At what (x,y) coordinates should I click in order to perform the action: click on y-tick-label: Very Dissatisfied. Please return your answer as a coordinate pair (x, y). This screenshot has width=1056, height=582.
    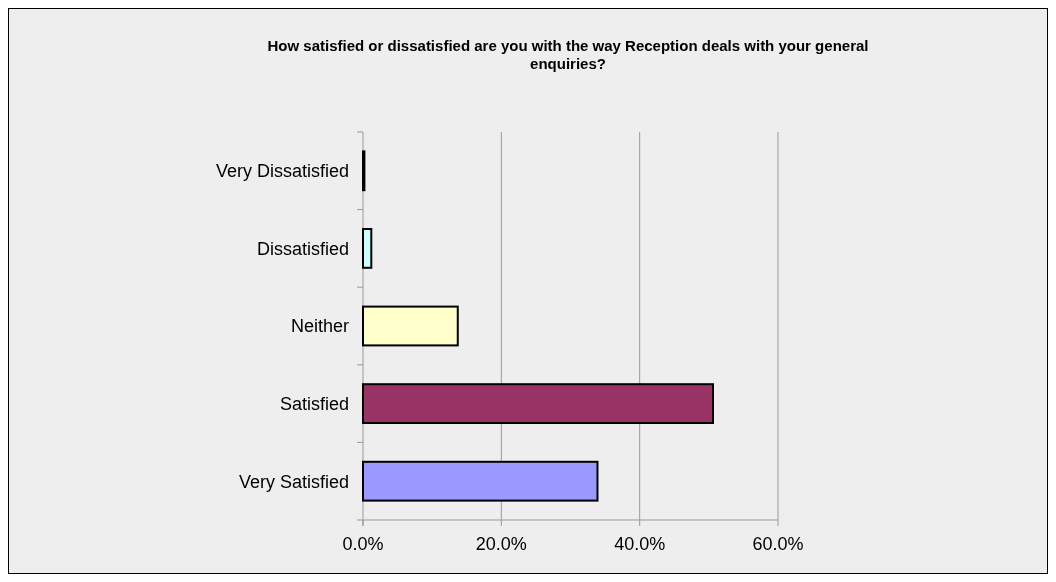
    Looking at the image, I should click on (282, 171).